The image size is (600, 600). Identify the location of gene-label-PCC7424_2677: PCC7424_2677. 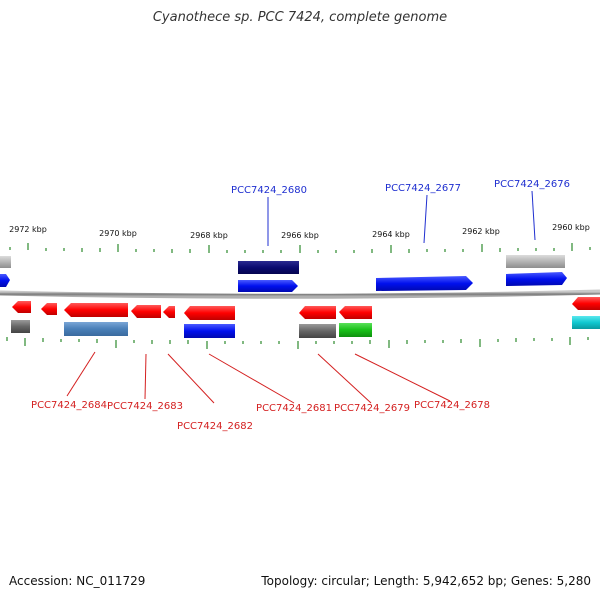
(423, 188).